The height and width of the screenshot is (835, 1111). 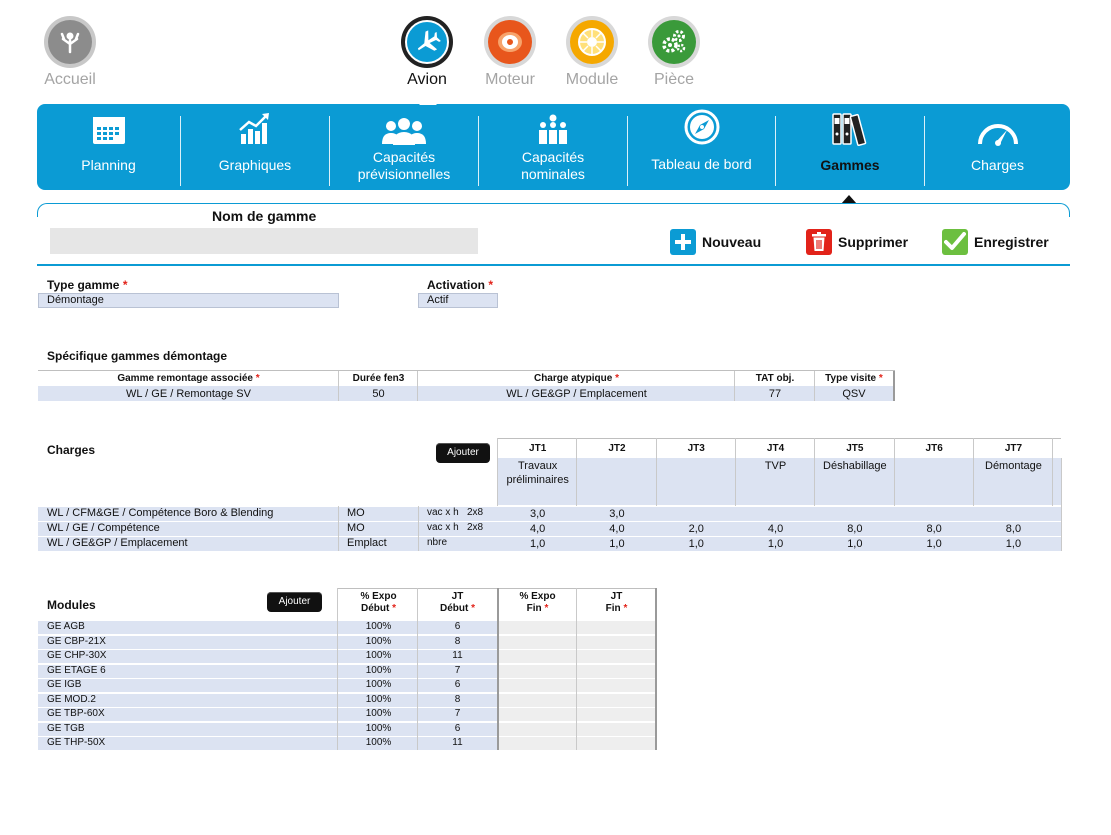 I want to click on topnav-avion: Avion, so click(x=427, y=52).